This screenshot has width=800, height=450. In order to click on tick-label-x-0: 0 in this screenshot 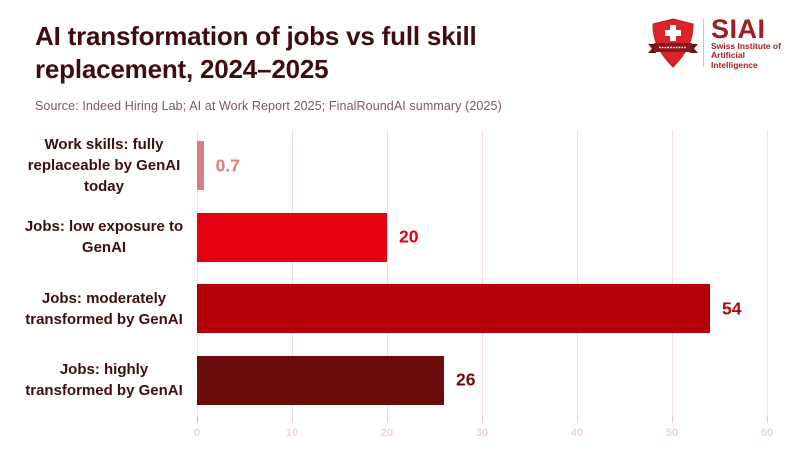, I will do `click(197, 433)`.